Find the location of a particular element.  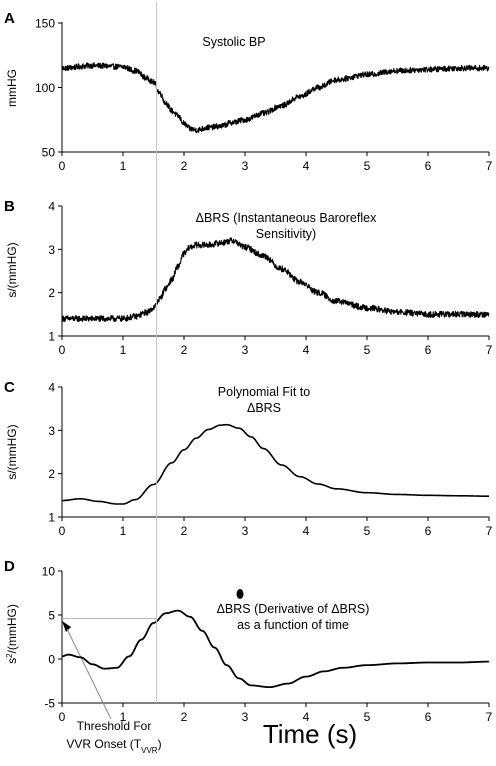

panel-letter-a: A is located at coordinates (9, 18).